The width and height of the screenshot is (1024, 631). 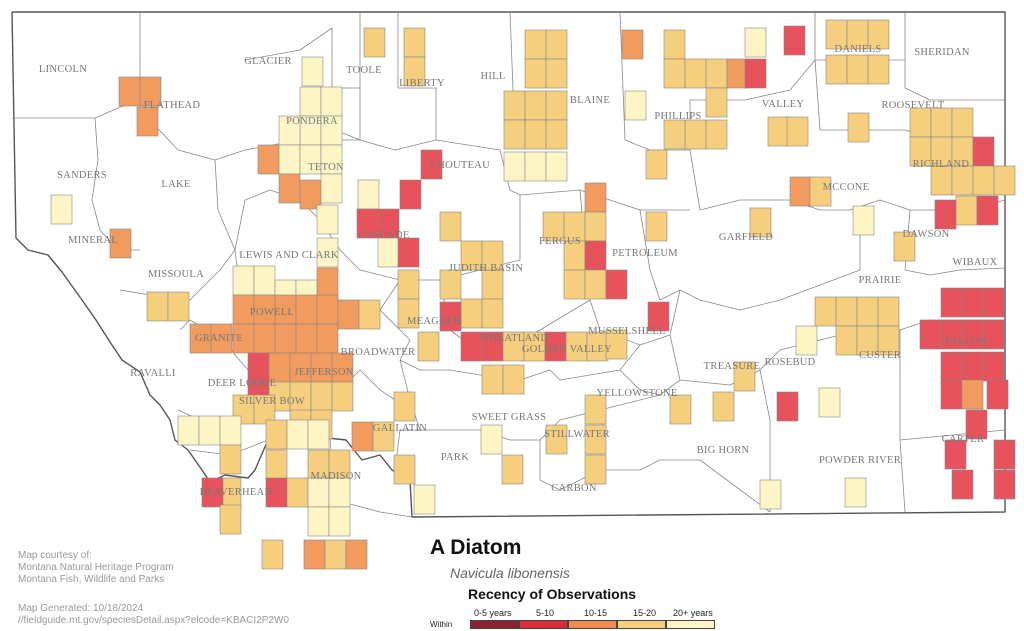 What do you see at coordinates (645, 253) in the screenshot?
I see `county-label: PETROLEUM` at bounding box center [645, 253].